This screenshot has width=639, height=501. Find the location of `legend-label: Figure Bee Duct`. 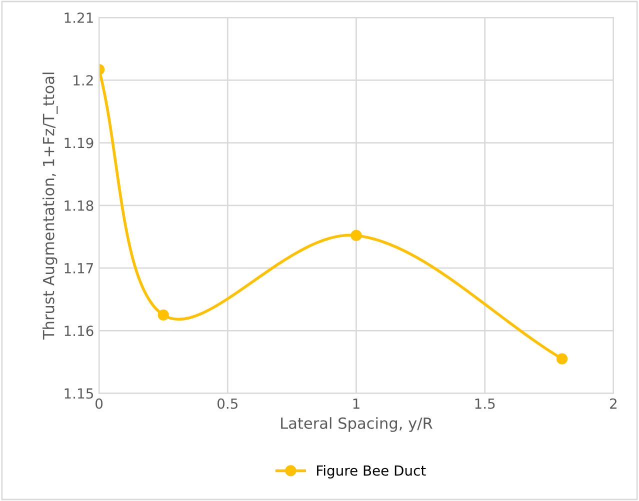

legend-label: Figure Bee Duct is located at coordinates (371, 471).